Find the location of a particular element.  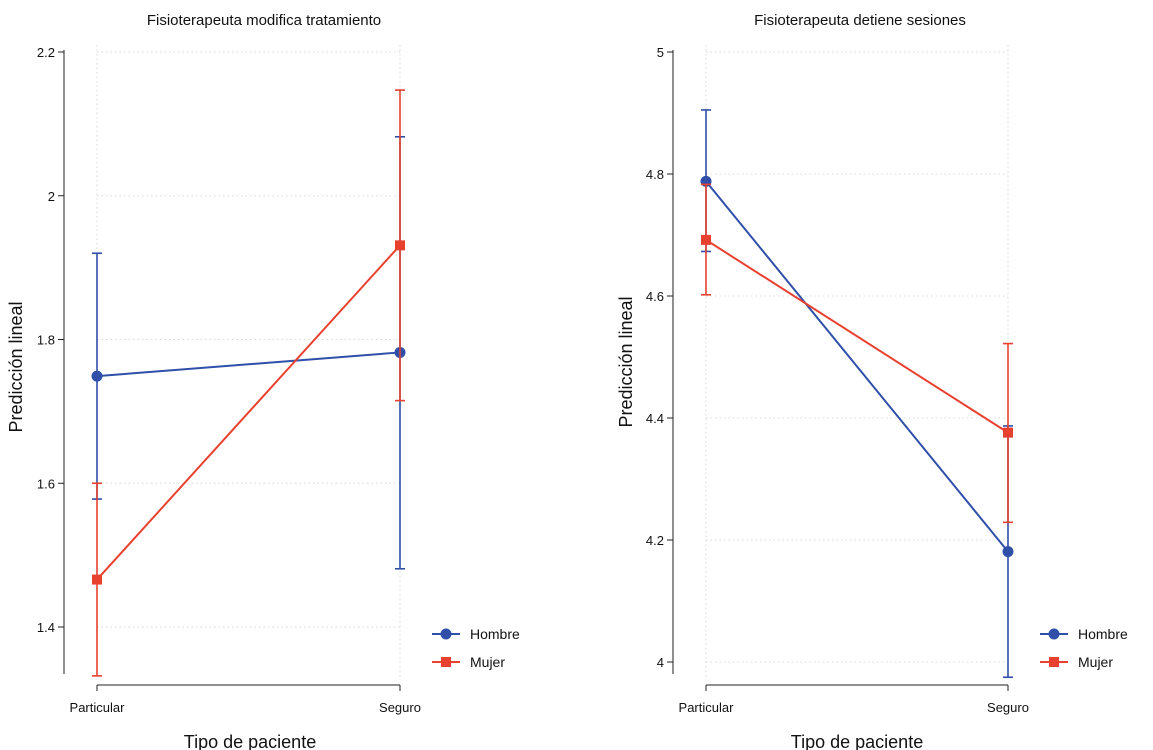

y-tick-label: 2 is located at coordinates (51, 196).